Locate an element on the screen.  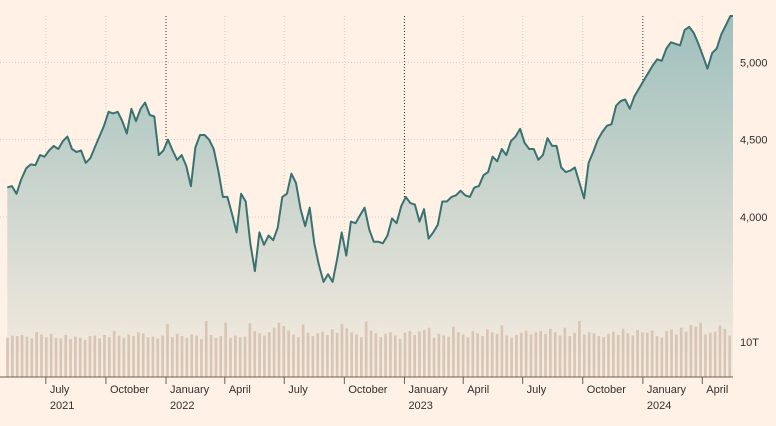
y-tick-label: 4,500 is located at coordinates (754, 141).